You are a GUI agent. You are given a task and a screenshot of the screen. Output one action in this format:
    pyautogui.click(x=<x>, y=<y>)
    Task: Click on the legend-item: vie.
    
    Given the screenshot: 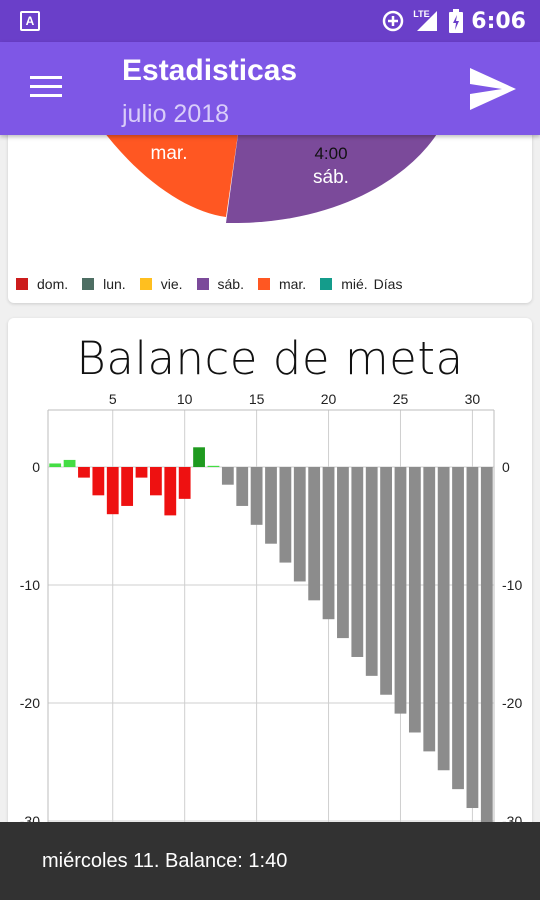 What is the action you would take?
    pyautogui.click(x=161, y=284)
    